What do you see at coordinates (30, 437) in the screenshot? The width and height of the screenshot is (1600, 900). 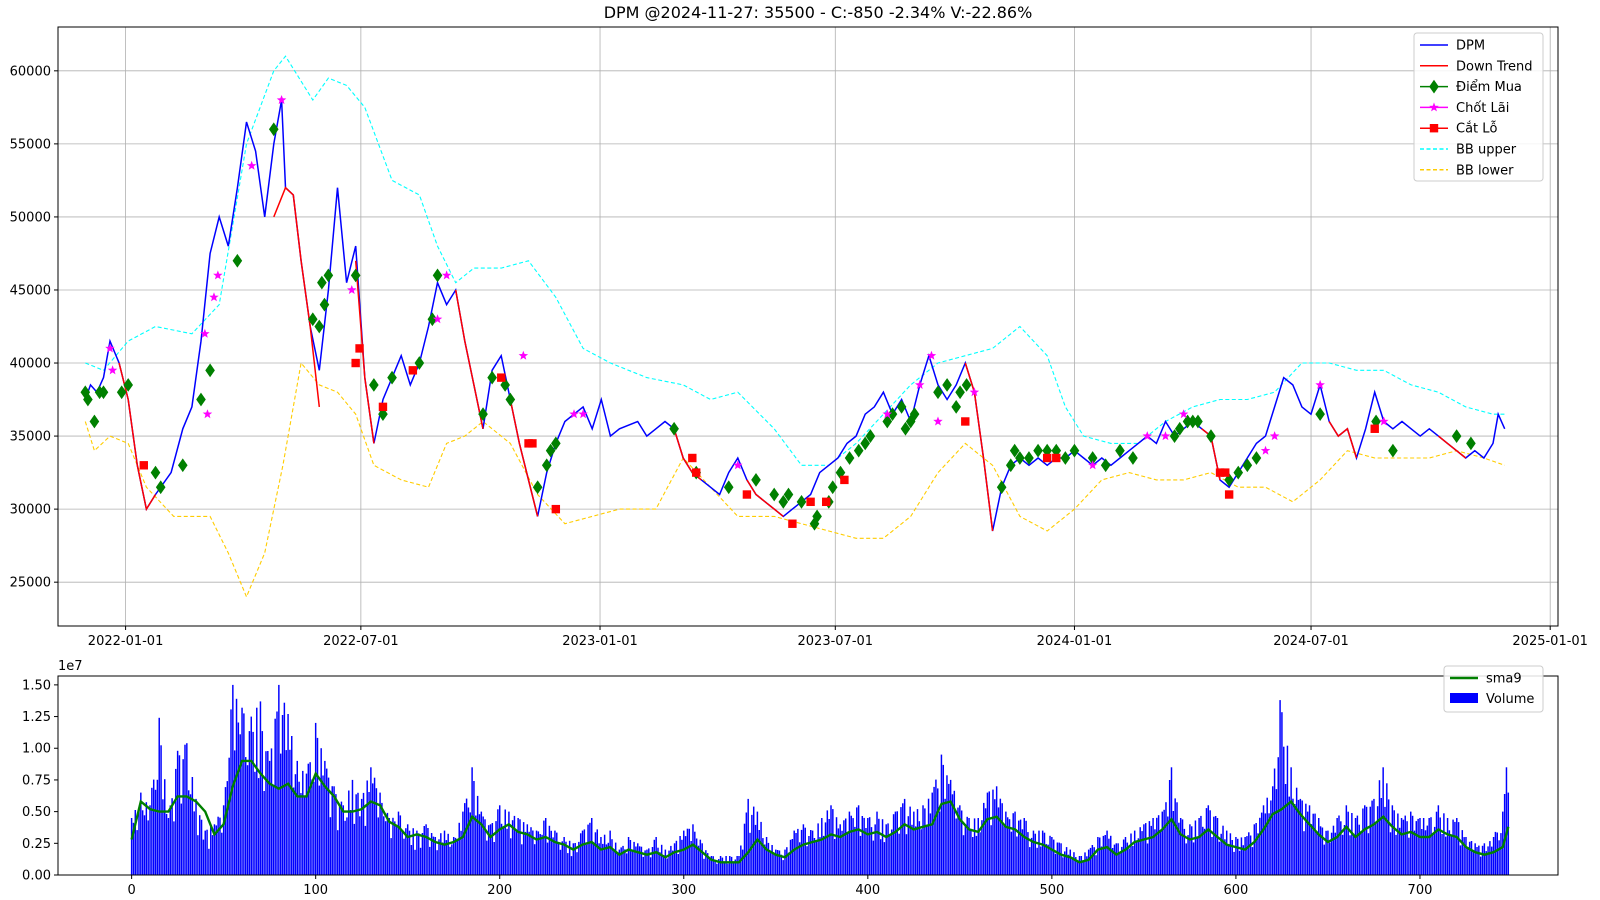 I see `price-y-tick-label: 35000` at bounding box center [30, 437].